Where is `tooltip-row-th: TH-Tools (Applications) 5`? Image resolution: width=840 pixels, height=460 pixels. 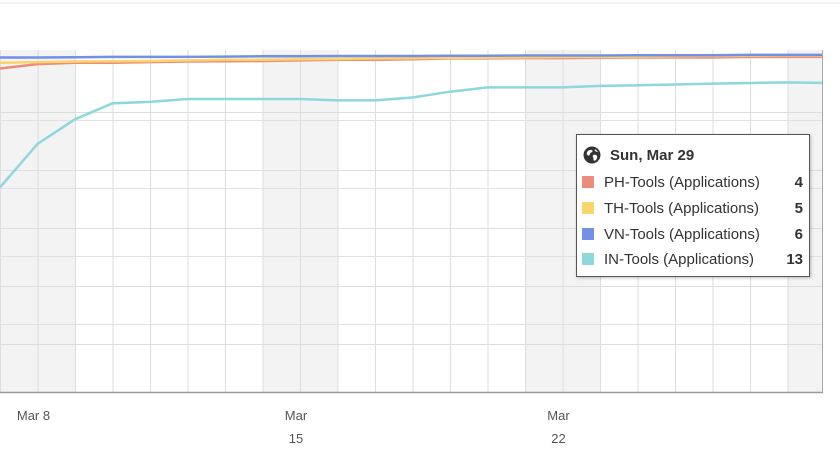
tooltip-row-th: TH-Tools (Applications) 5 is located at coordinates (692, 208).